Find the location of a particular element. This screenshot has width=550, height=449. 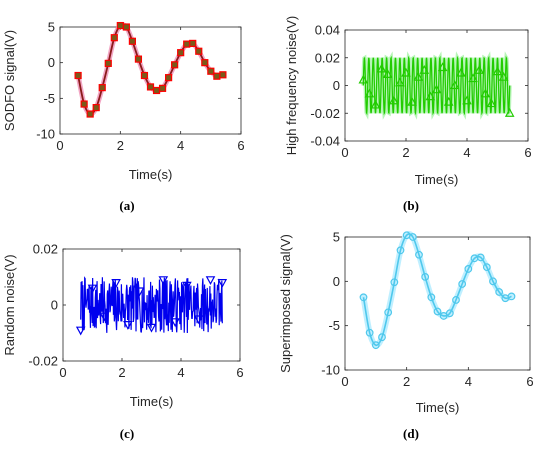

y-axis-label: Superimposed signal(V) is located at coordinates (285, 303).